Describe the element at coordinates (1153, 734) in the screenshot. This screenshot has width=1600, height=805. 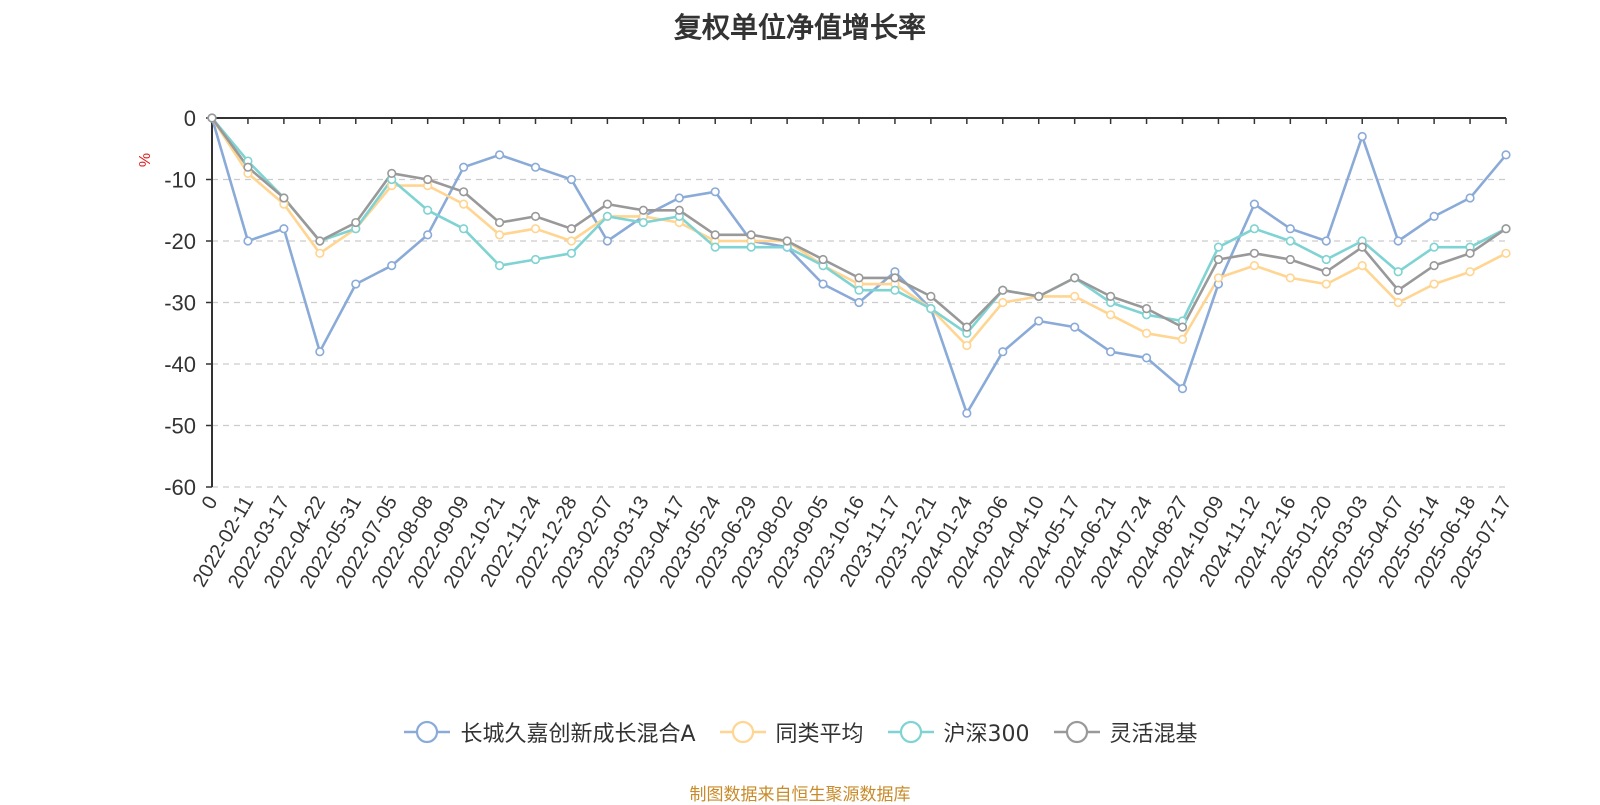
I see `legend-label: 灵活混基` at that location.